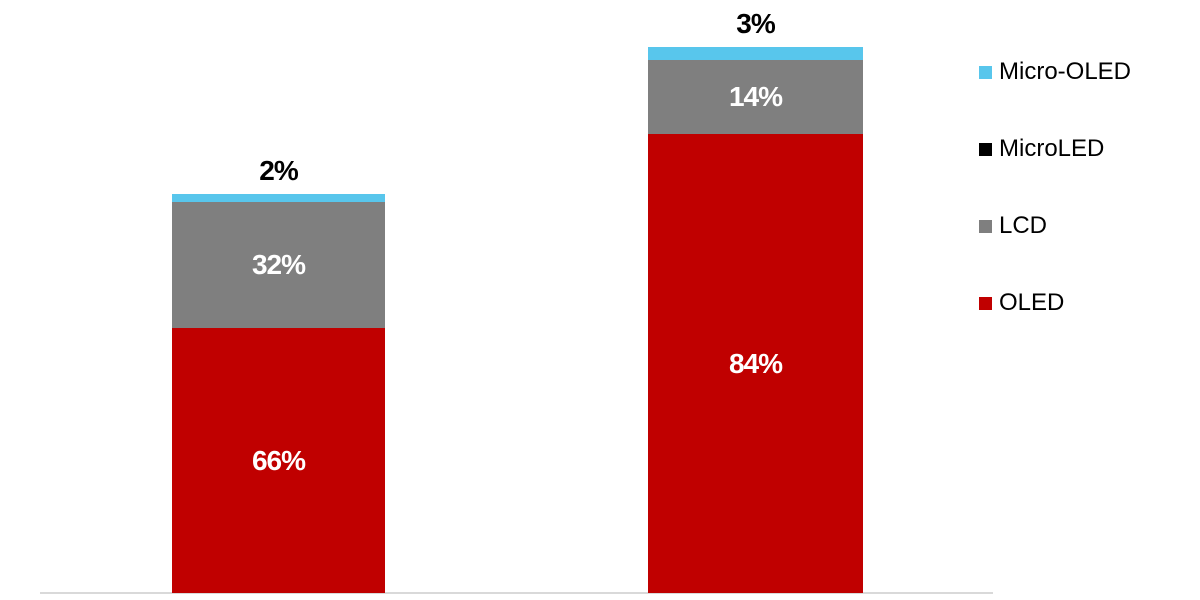 This screenshot has width=1200, height=600. I want to click on bar-segment-oled: 66%, so click(278, 460).